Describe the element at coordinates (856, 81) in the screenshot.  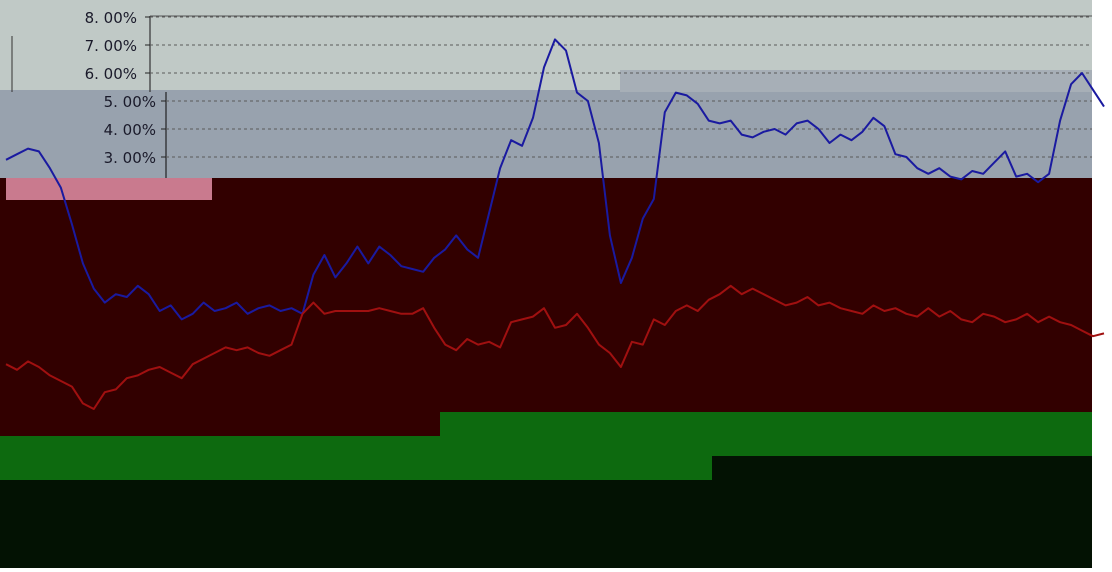
I see `band-grey-light` at that location.